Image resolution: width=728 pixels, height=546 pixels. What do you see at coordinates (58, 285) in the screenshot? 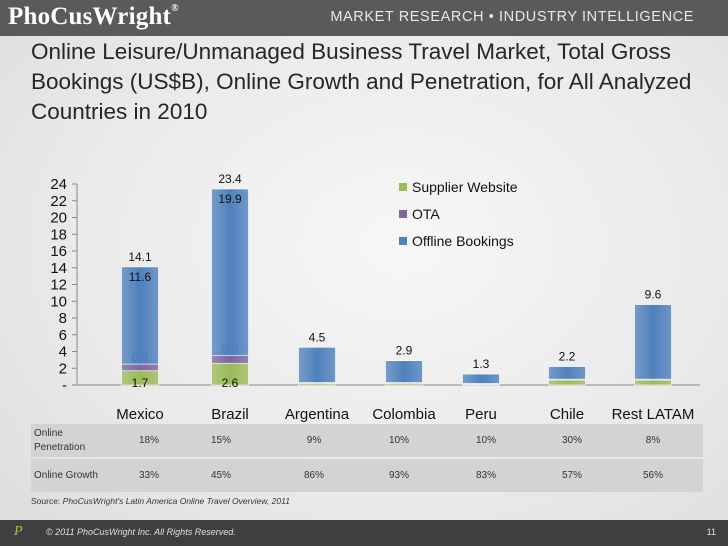
I see `y-tick-label: 12` at bounding box center [58, 285].